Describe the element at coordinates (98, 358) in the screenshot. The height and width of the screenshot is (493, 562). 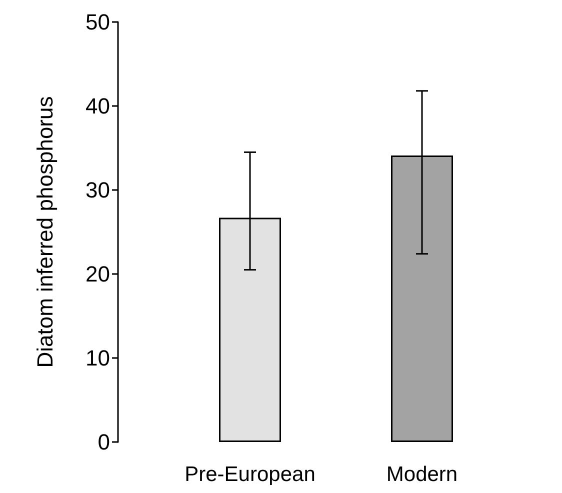
I see `y-tick-label: 10` at that location.